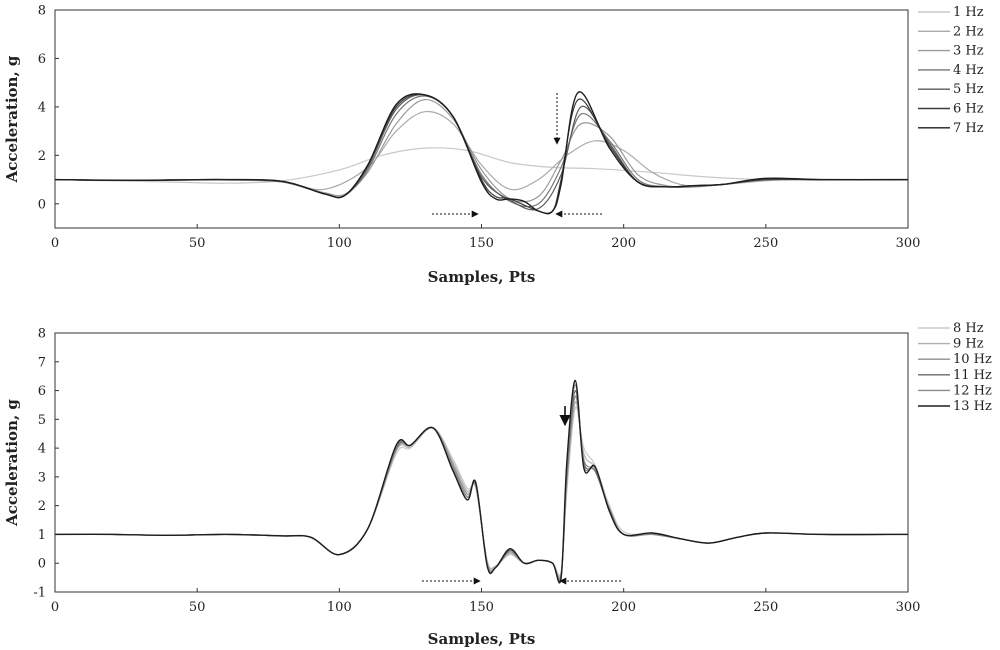  Describe the element at coordinates (968, 89) in the screenshot. I see `legend-label: 5 Hz` at that location.